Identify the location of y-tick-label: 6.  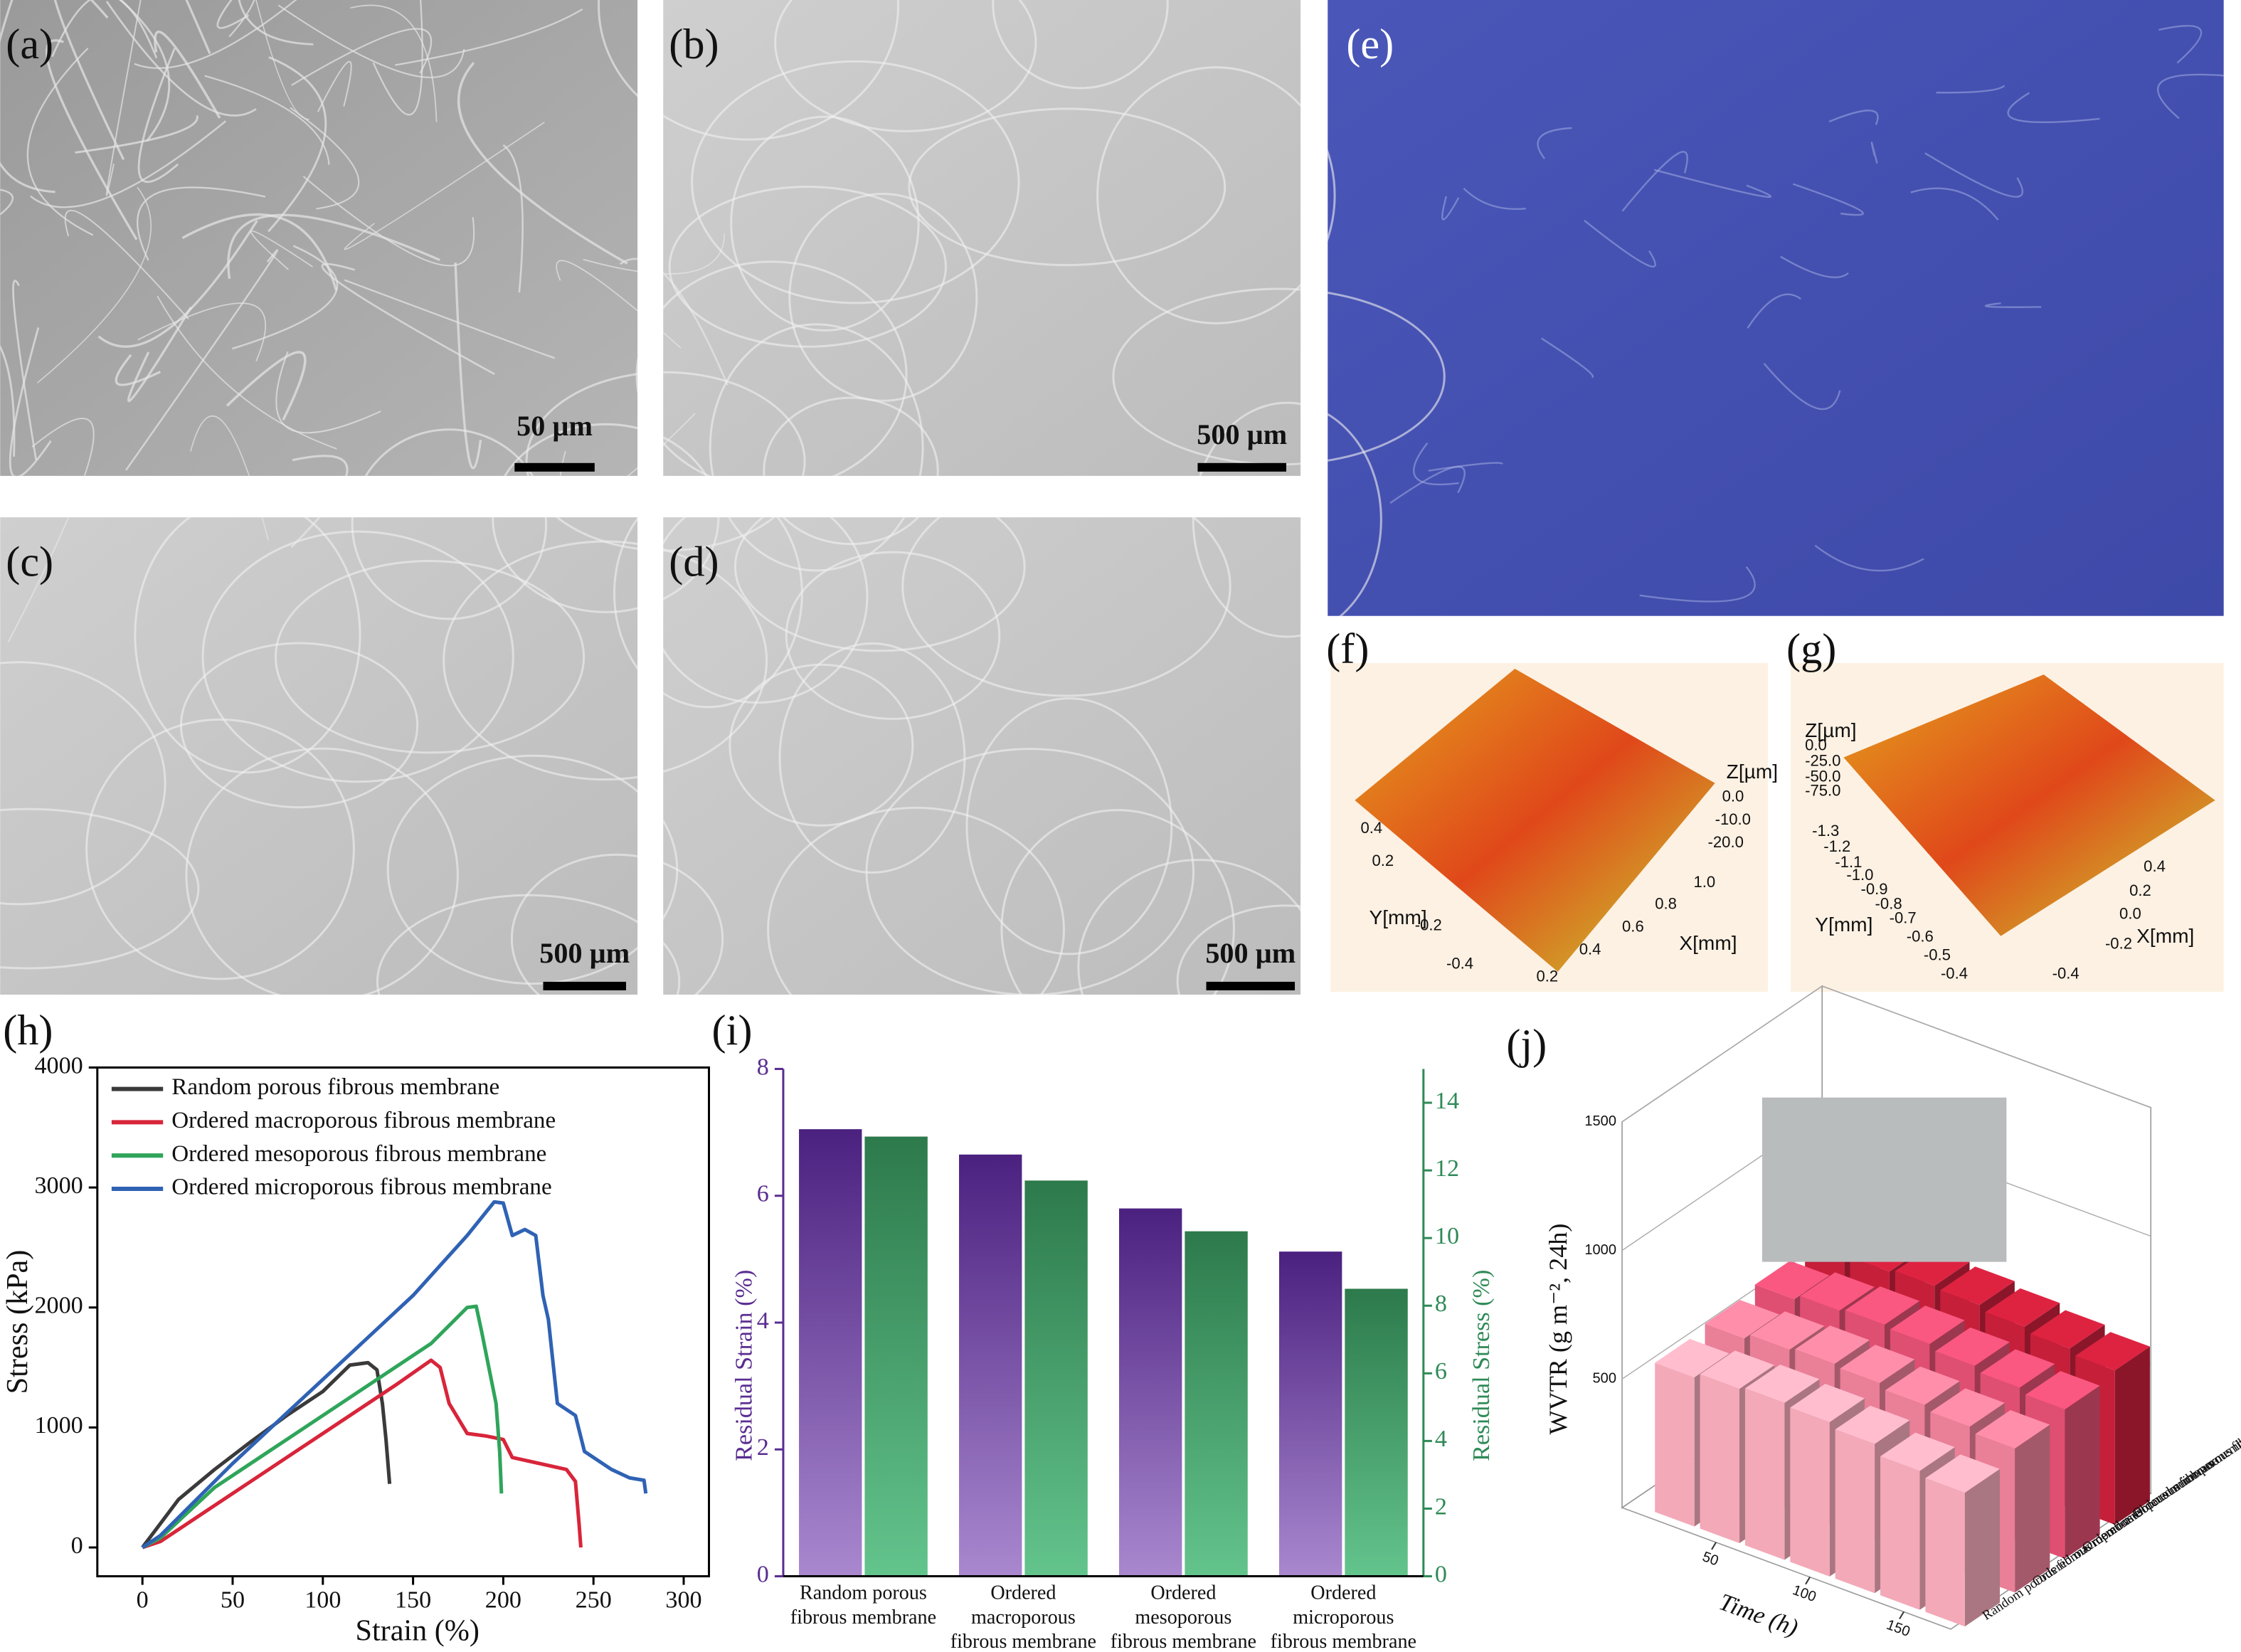
(763, 1194).